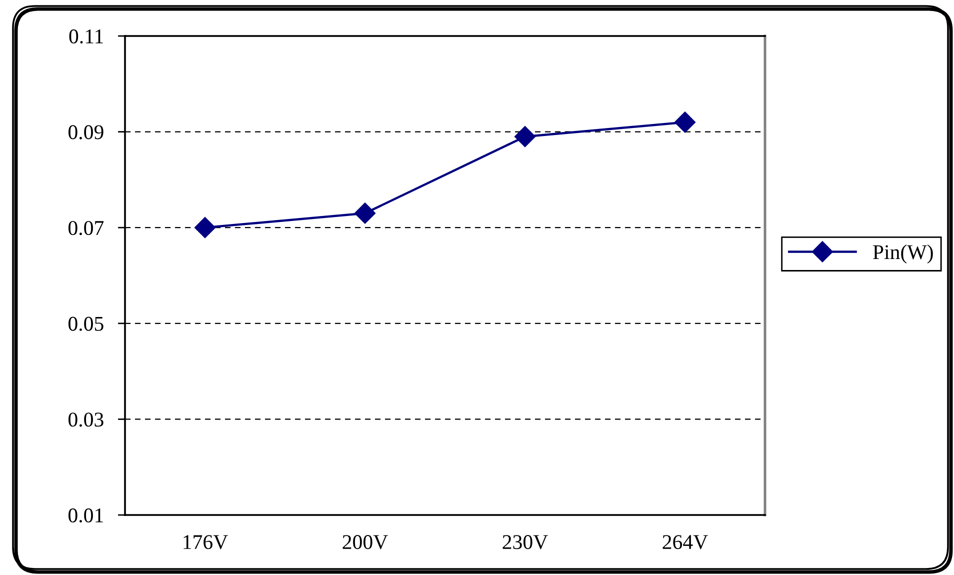  What do you see at coordinates (525, 542) in the screenshot?
I see `x-tick-label: 230V` at bounding box center [525, 542].